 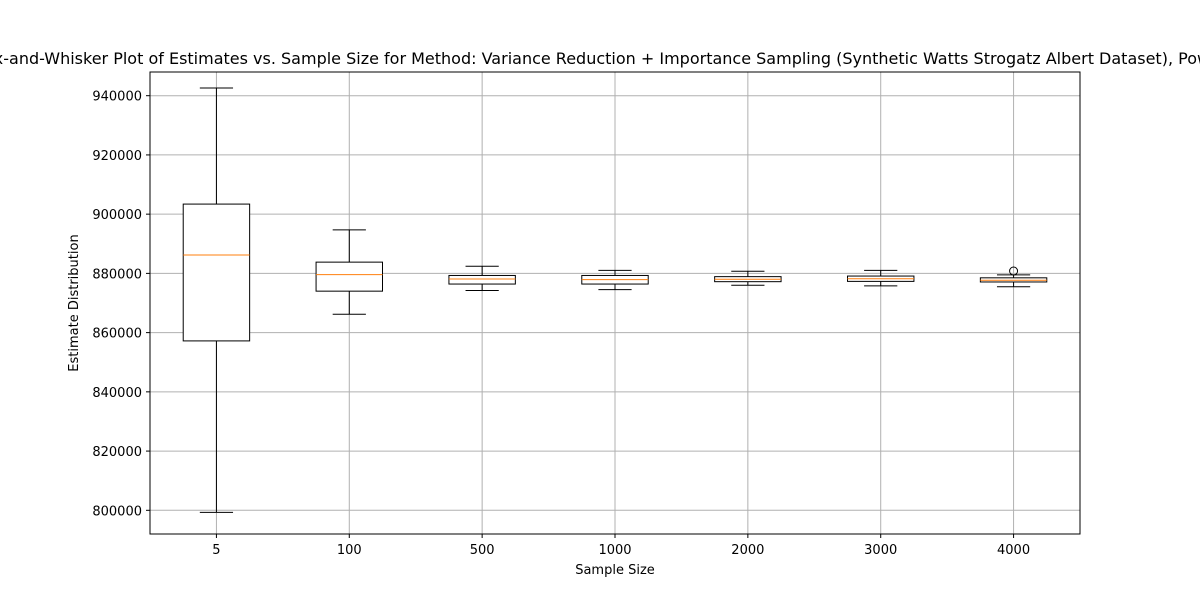 What do you see at coordinates (1013, 550) in the screenshot?
I see `x-tick-label: 4000` at bounding box center [1013, 550].